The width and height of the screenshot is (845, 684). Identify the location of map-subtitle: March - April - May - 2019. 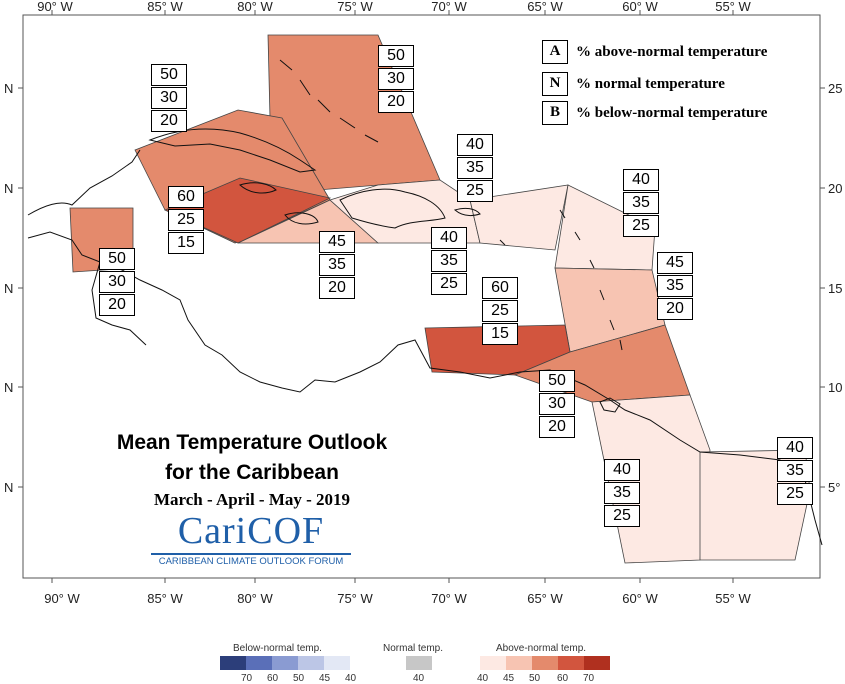
(252, 499).